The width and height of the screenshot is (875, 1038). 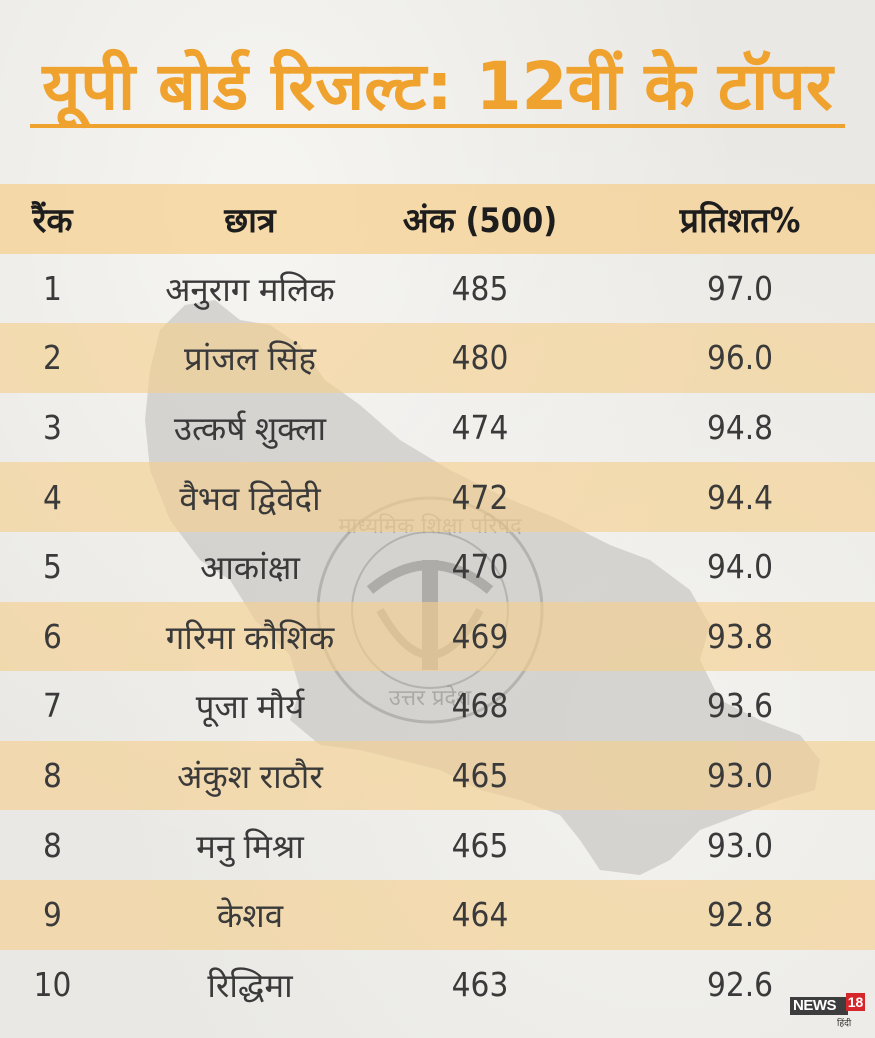 What do you see at coordinates (437, 636) in the screenshot?
I see `table-row: 6 गरिमा कौशिक 469 93.8` at bounding box center [437, 636].